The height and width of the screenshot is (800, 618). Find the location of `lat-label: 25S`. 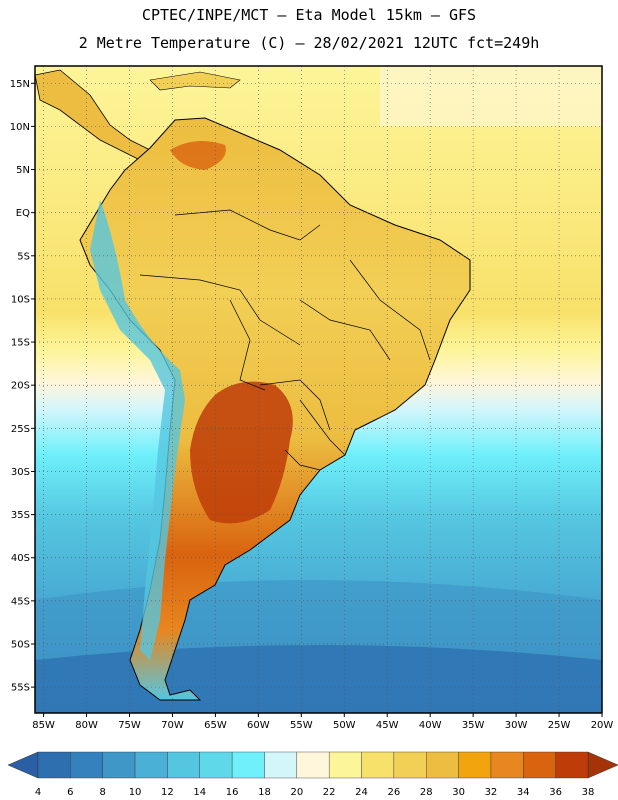

lat-label: 25S is located at coordinates (20, 429).